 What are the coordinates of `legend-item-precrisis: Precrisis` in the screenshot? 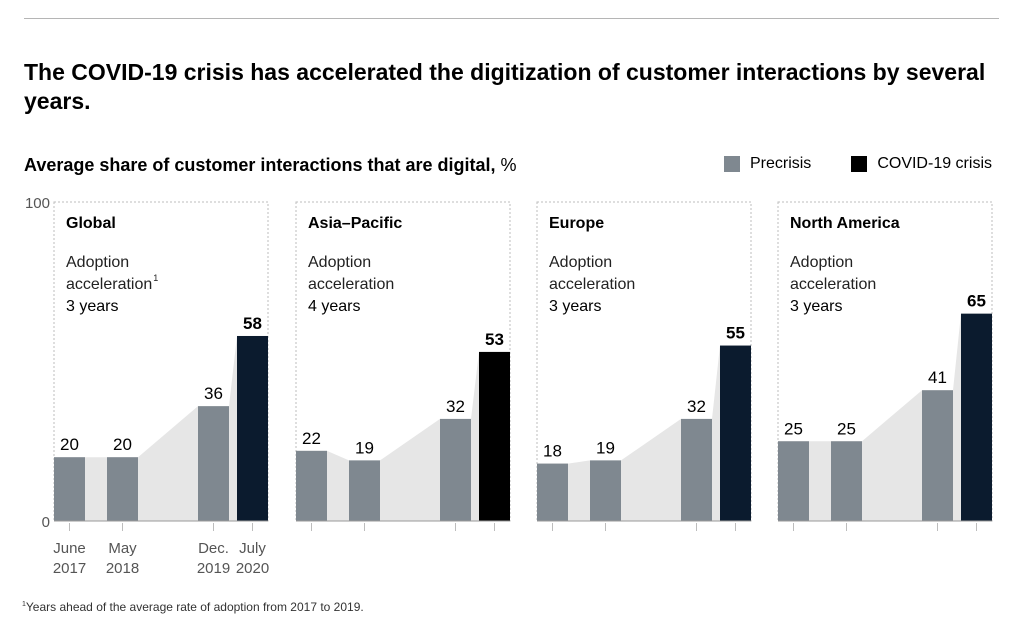 It's located at (767, 164).